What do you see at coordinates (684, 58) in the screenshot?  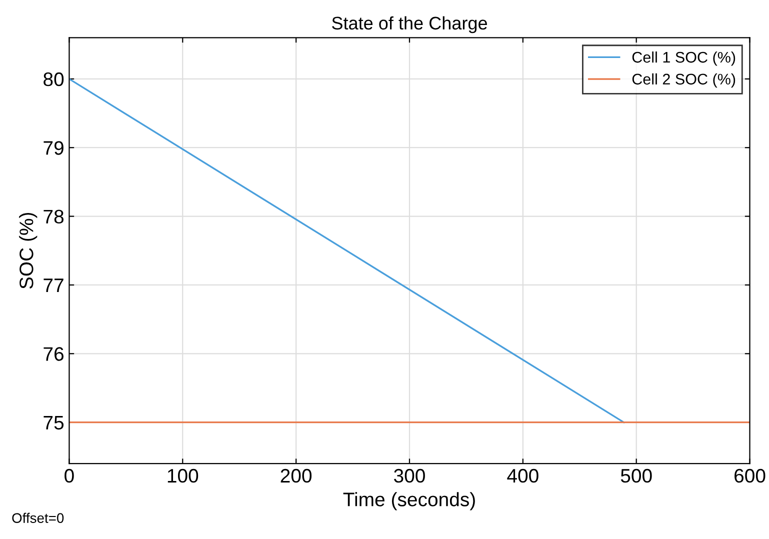 I see `legend-label: Cell 1 SOC (%)` at bounding box center [684, 58].